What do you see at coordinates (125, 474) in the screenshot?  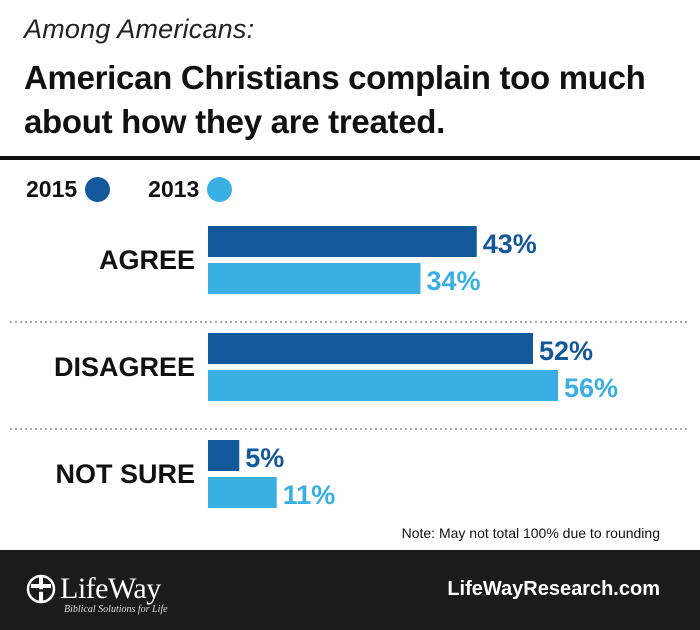 I see `category-label-not-sure: NOT SURE` at bounding box center [125, 474].